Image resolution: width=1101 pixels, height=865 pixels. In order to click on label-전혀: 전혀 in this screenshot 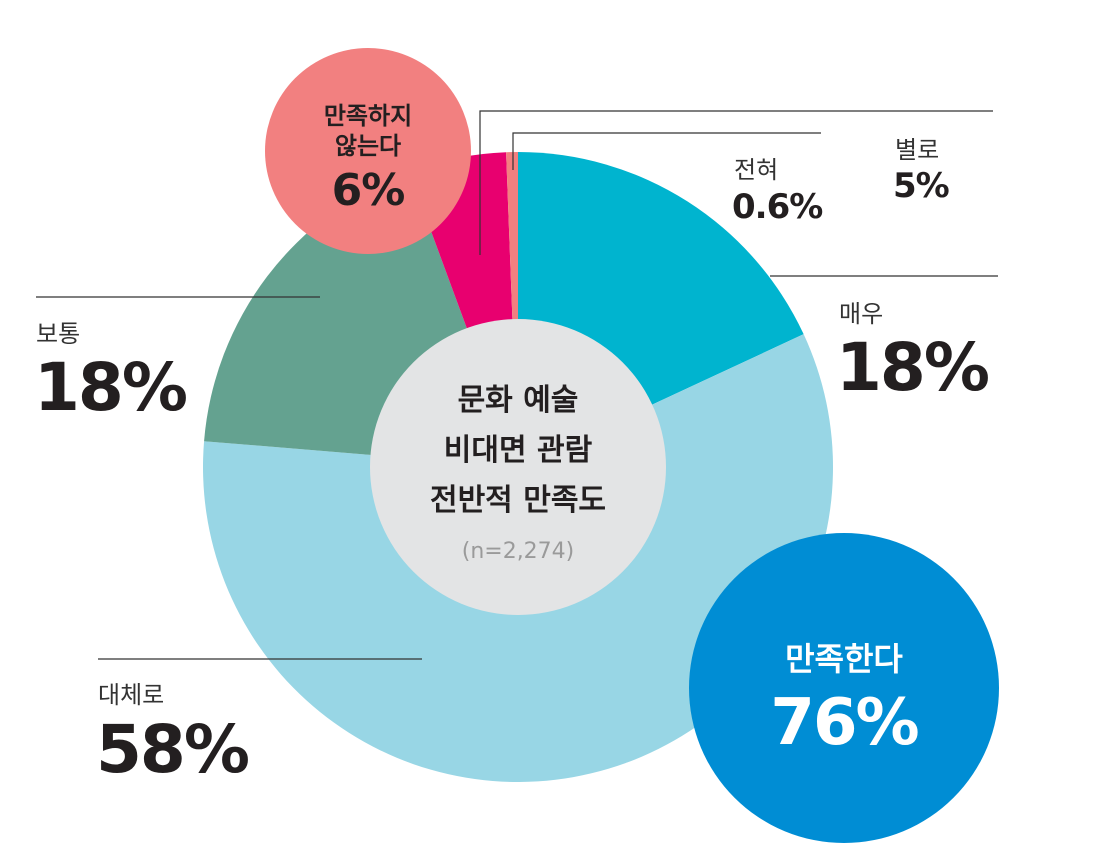, I will do `click(756, 170)`.